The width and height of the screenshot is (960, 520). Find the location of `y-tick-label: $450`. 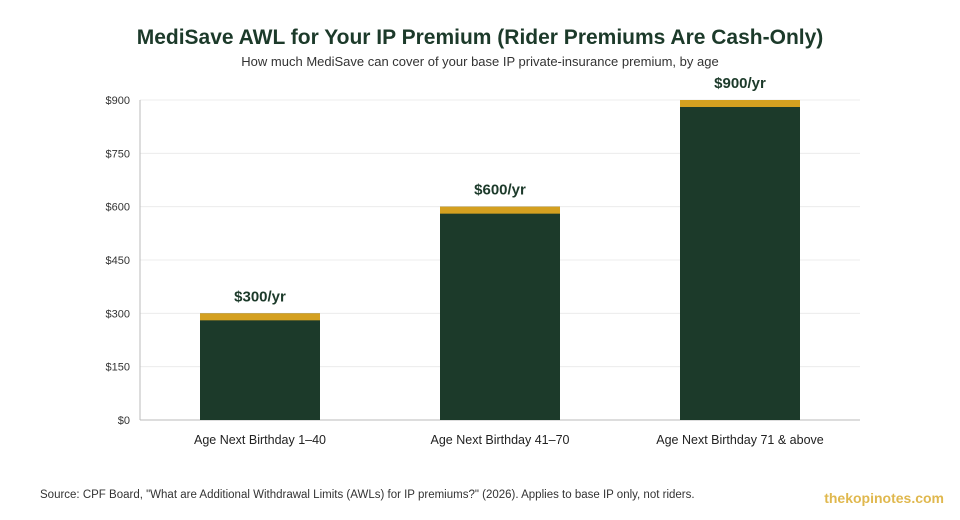

y-tick-label: $450 is located at coordinates (118, 261).